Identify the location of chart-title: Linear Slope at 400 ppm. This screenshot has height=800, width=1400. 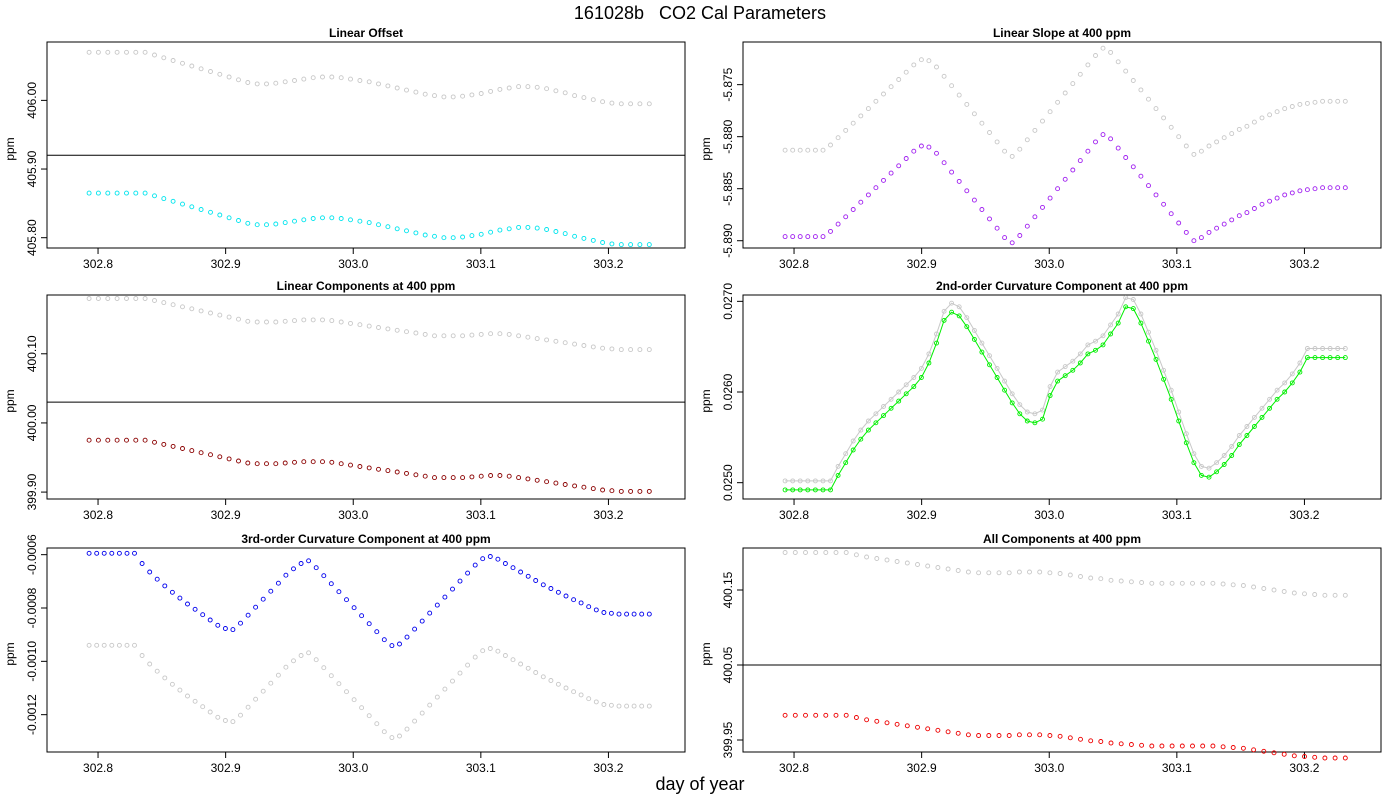
(1062, 33).